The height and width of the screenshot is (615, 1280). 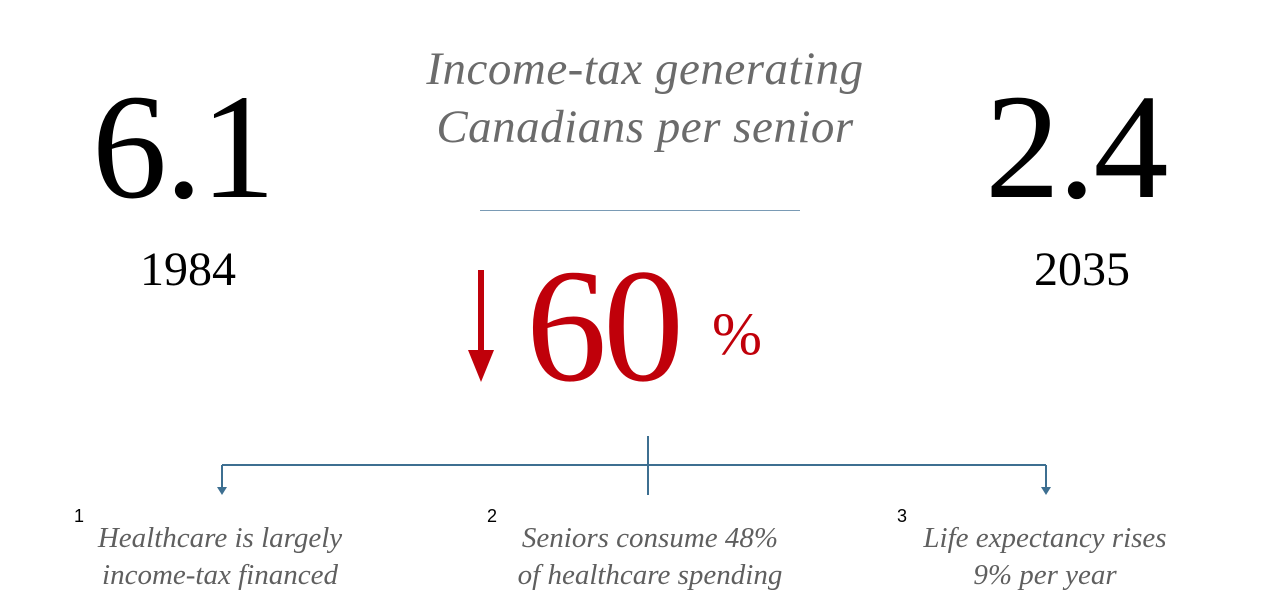 What do you see at coordinates (220, 575) in the screenshot?
I see `reason-1-line-2: income-tax financed` at bounding box center [220, 575].